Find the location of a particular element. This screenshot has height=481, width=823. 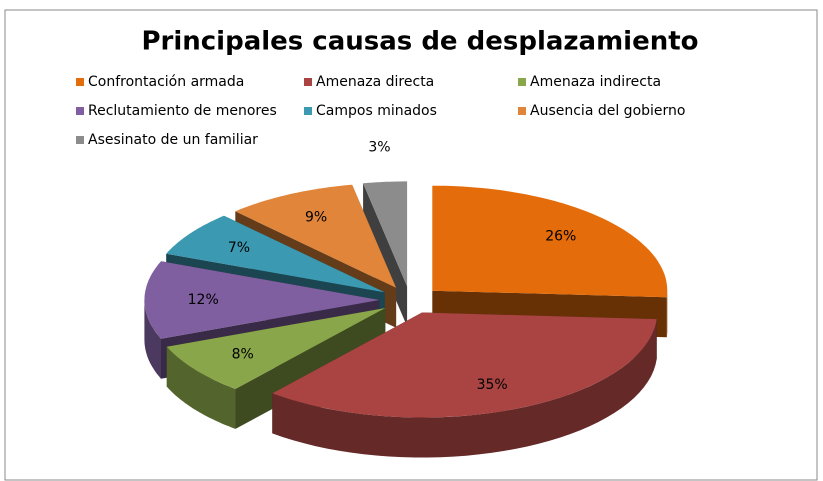

data-label: 7% is located at coordinates (239, 248).